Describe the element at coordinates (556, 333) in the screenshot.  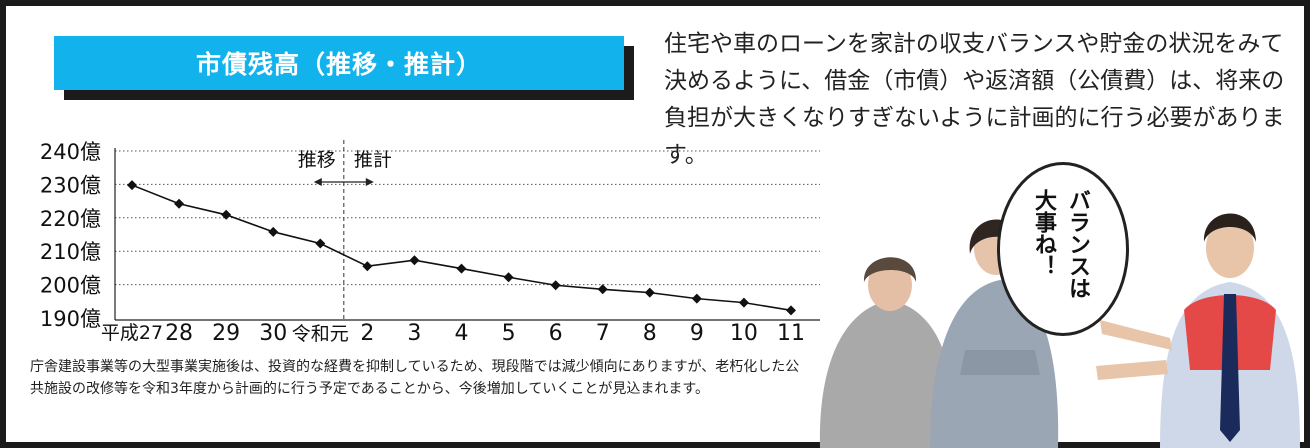
I see `x-tick-label: 6` at that location.